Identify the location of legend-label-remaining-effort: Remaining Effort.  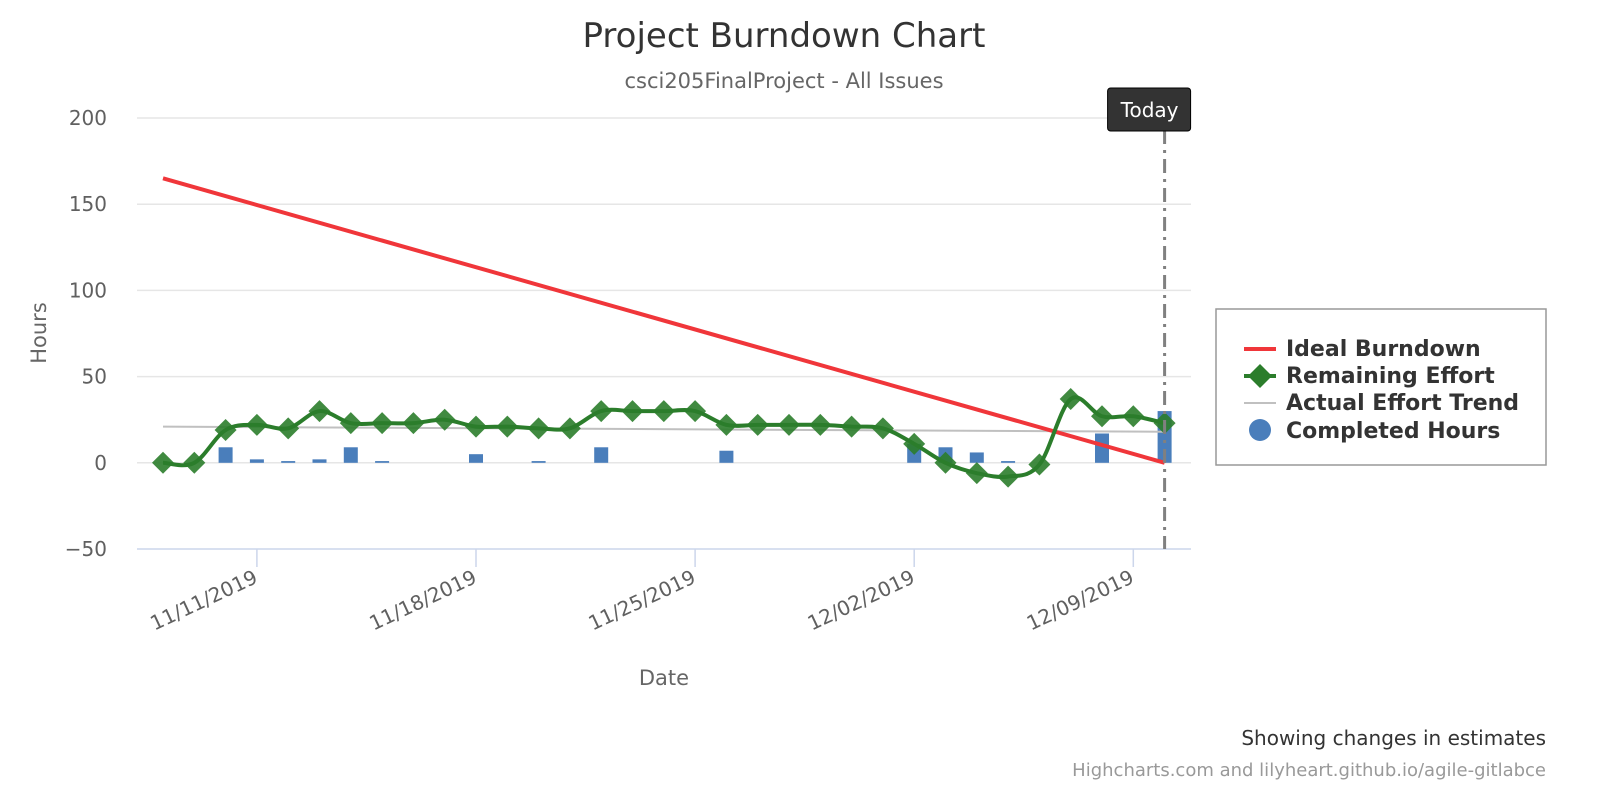
(1390, 376).